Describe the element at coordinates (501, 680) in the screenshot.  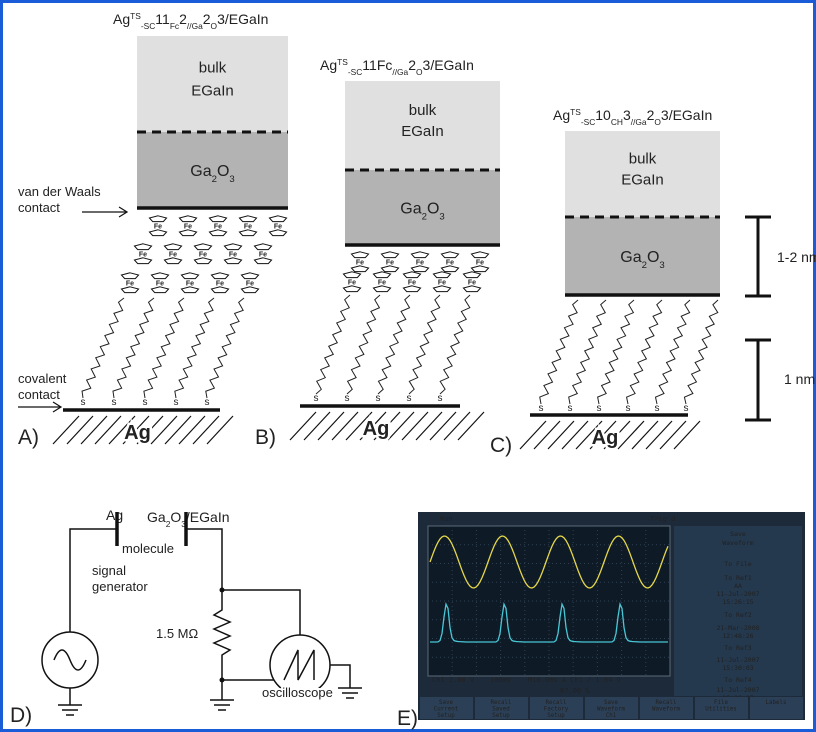
I see `screen-text: 100mV` at that location.